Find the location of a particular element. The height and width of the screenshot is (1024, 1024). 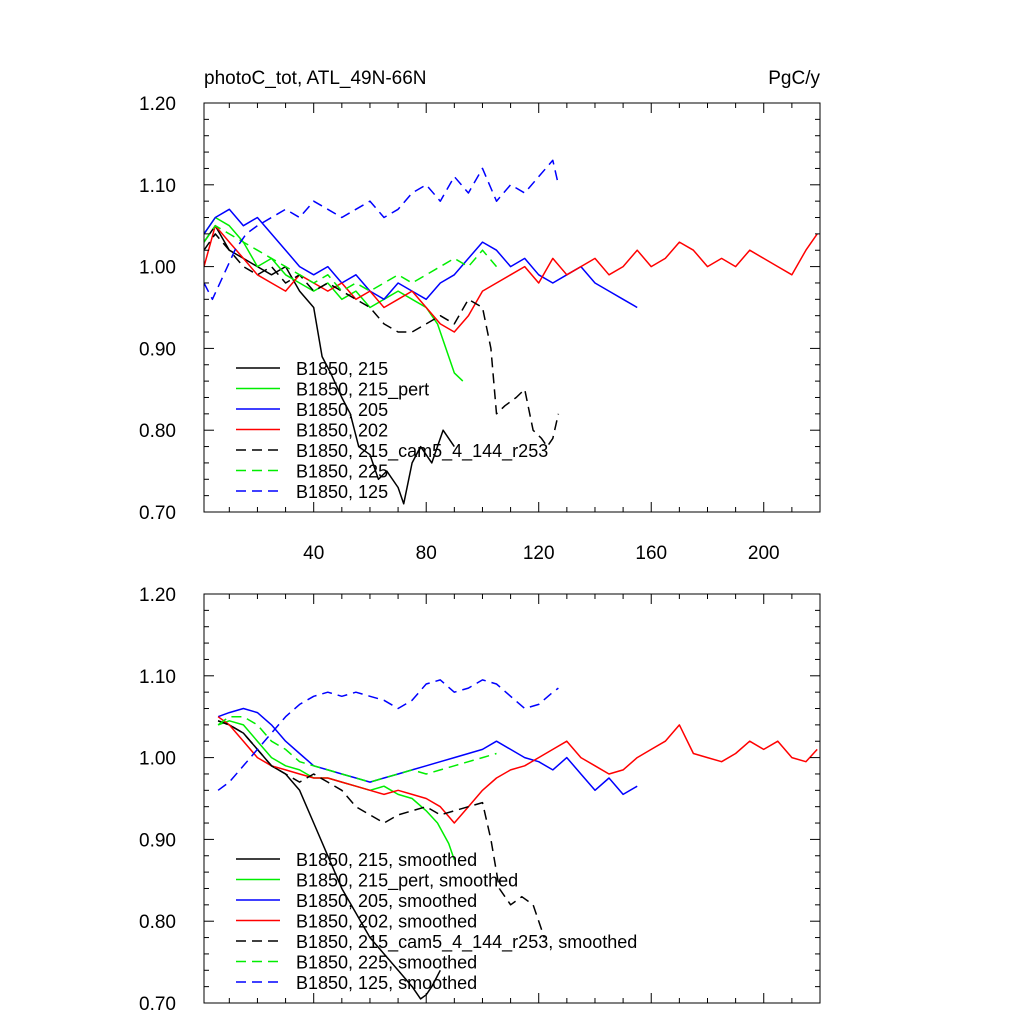

chart-units: PgC/y is located at coordinates (794, 78).